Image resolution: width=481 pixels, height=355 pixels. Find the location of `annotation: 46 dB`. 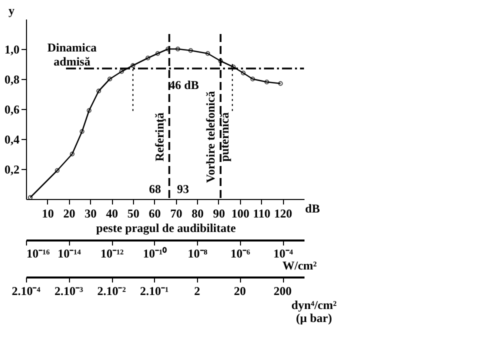

annotation: 46 dB is located at coordinates (184, 85).